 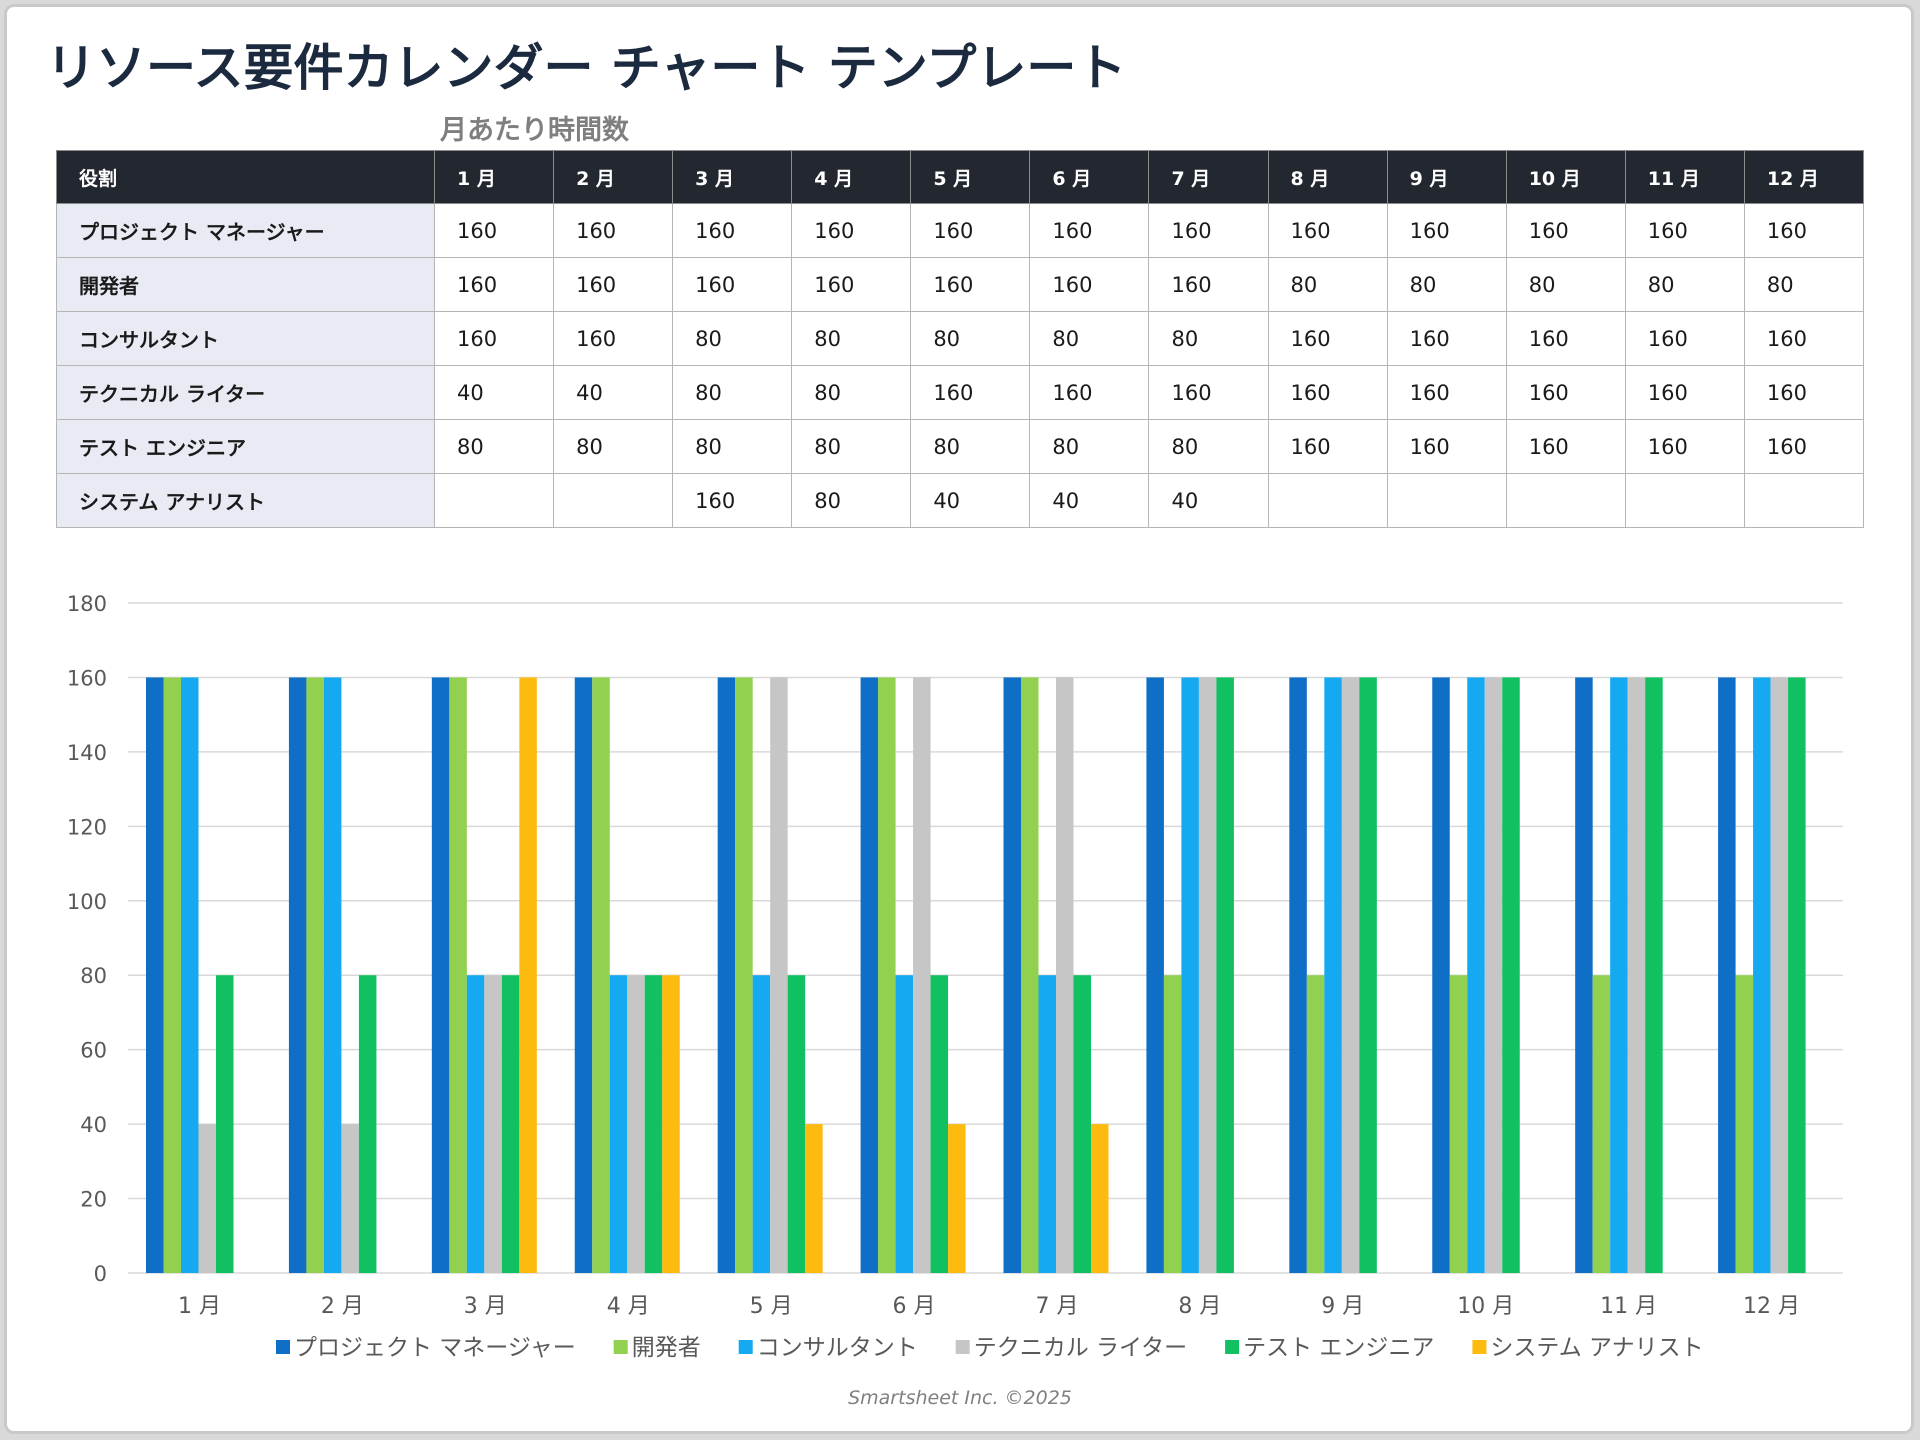 What do you see at coordinates (87, 902) in the screenshot?
I see `y-tick-label: 100` at bounding box center [87, 902].